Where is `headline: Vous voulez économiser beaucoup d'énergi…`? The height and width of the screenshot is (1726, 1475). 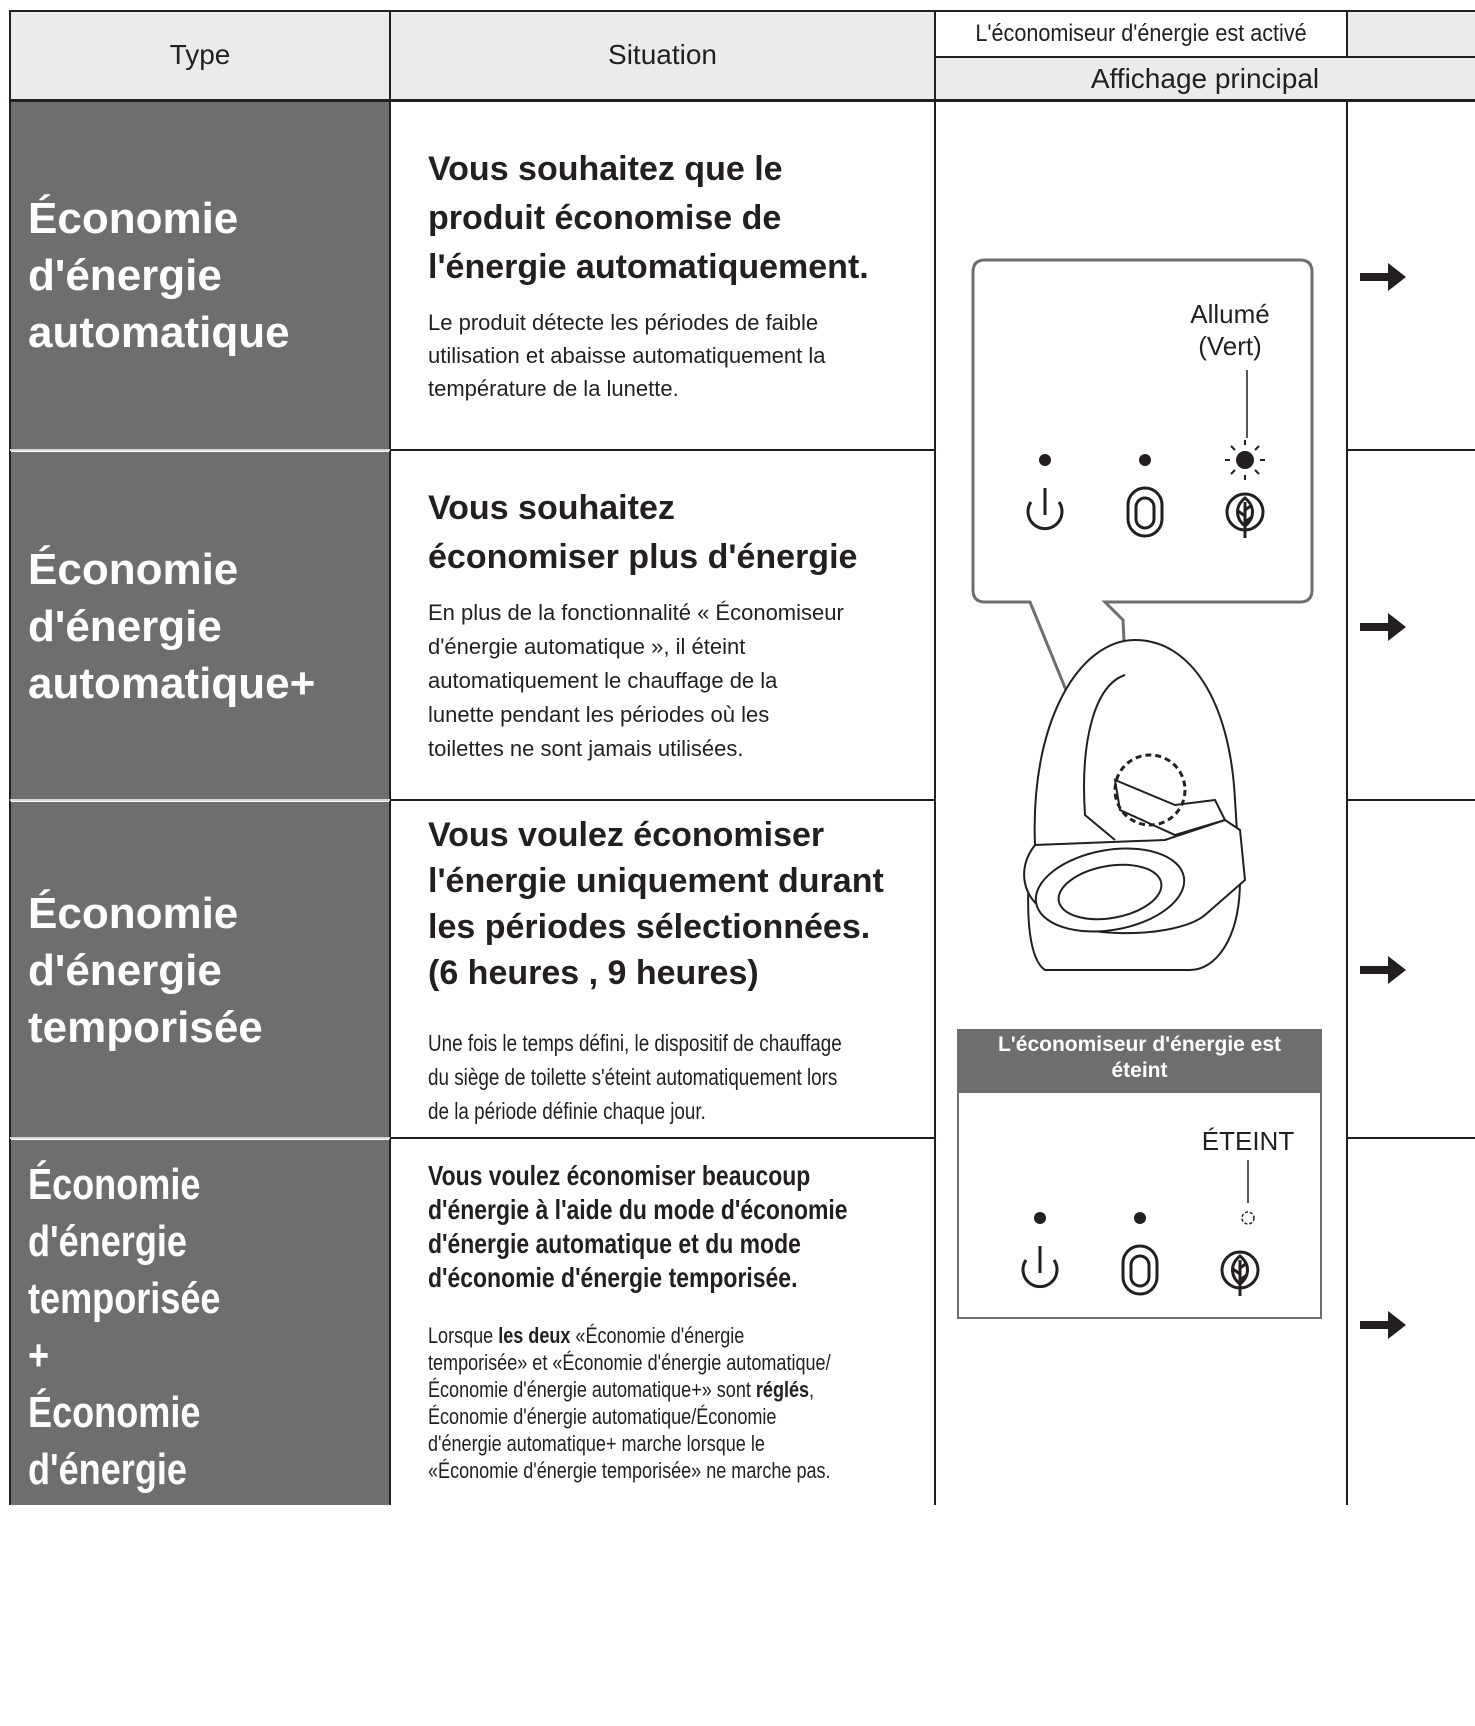
headline: Vous voulez économiser beaucoup d'énergi… is located at coordinates (638, 1226).